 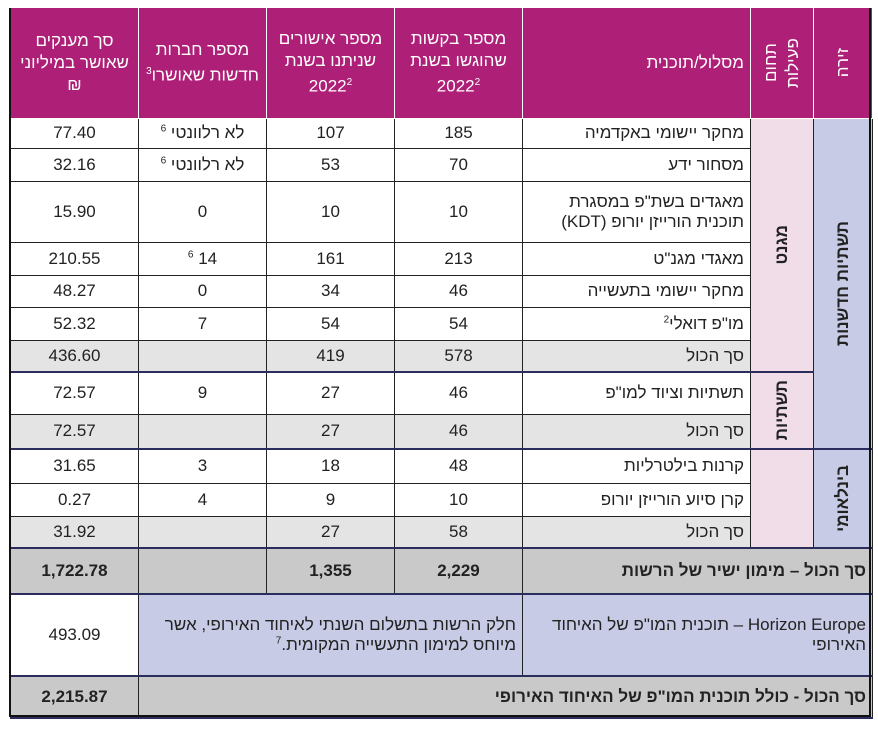 I want to click on total-direct-amount: 1,722.78, so click(x=74, y=571).